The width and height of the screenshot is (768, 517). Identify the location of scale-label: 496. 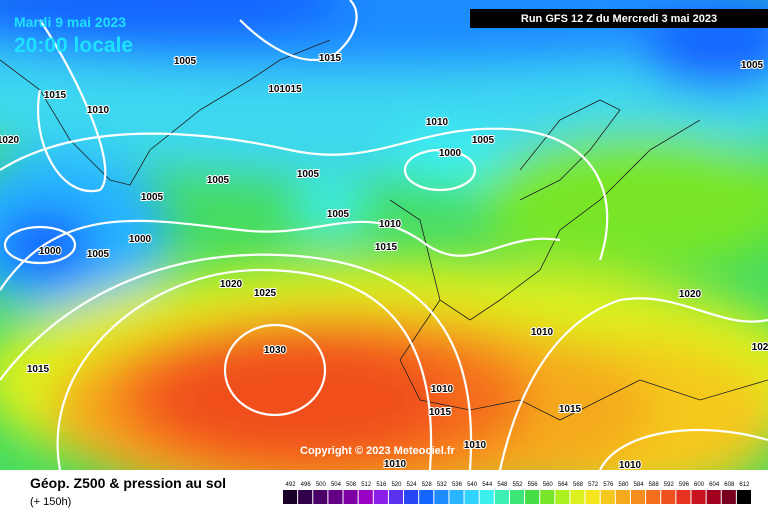
(306, 485).